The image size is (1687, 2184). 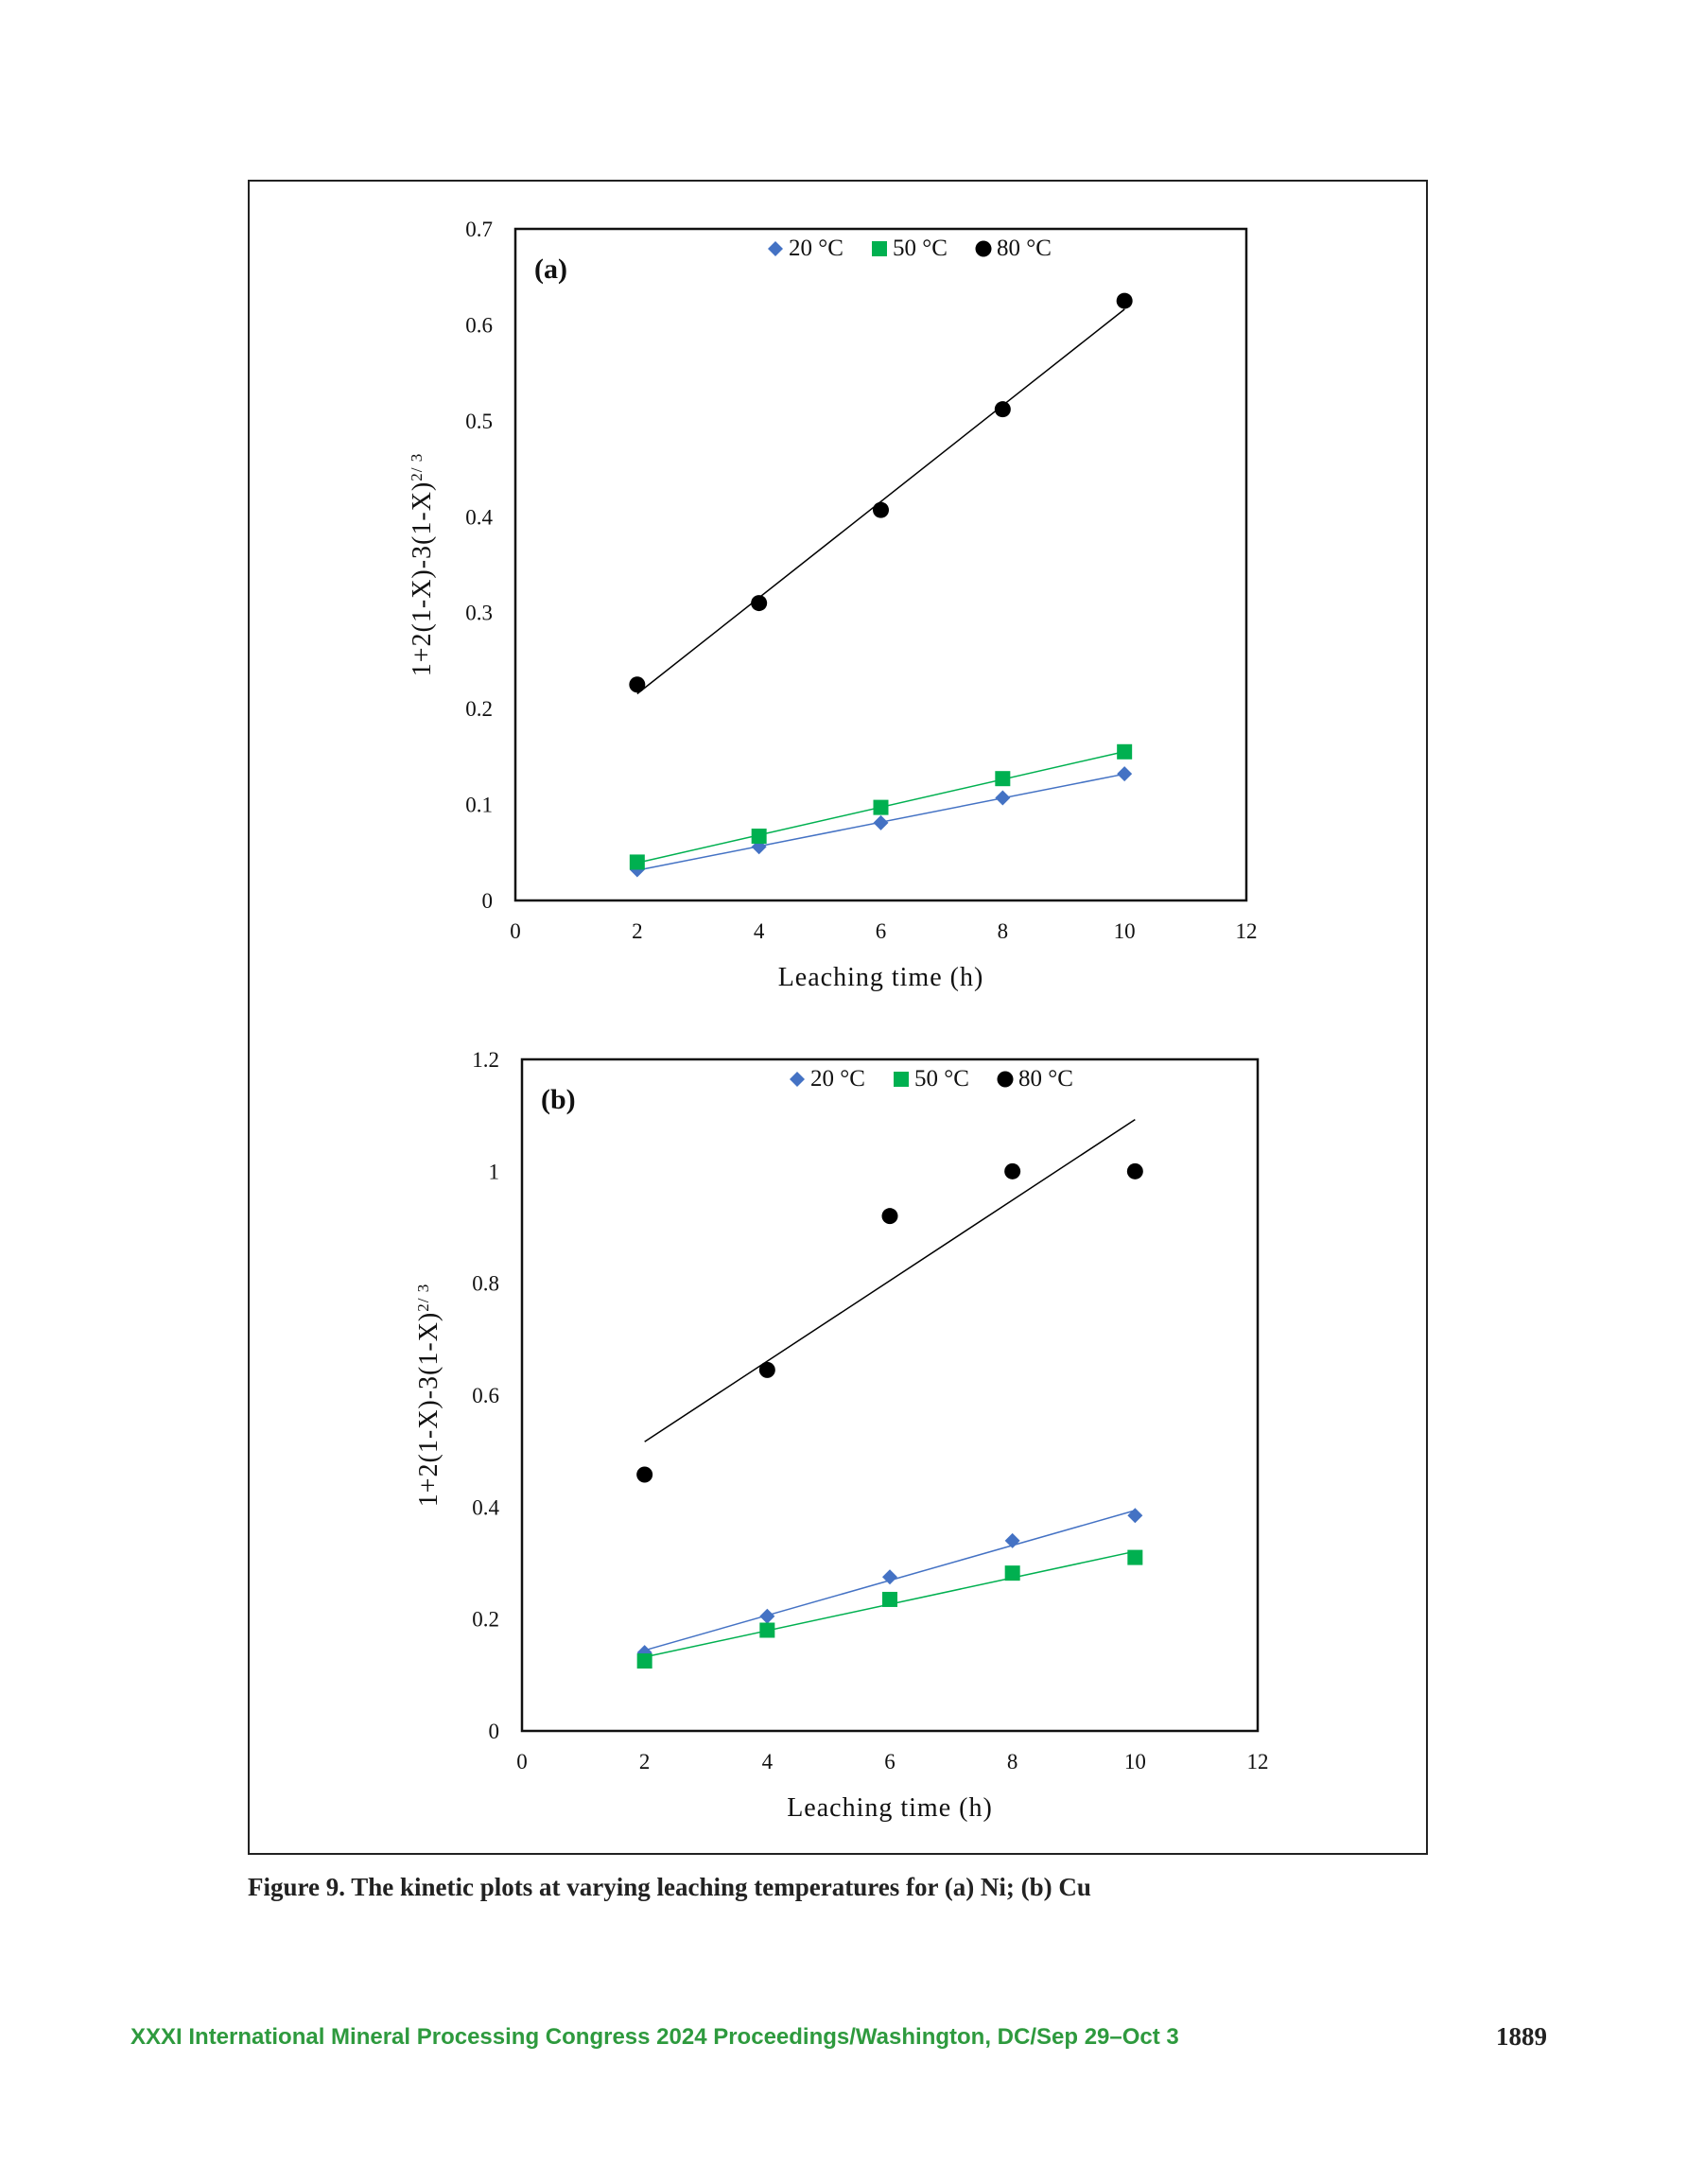 What do you see at coordinates (479, 805) in the screenshot?
I see `y-tick-label: 0.1` at bounding box center [479, 805].